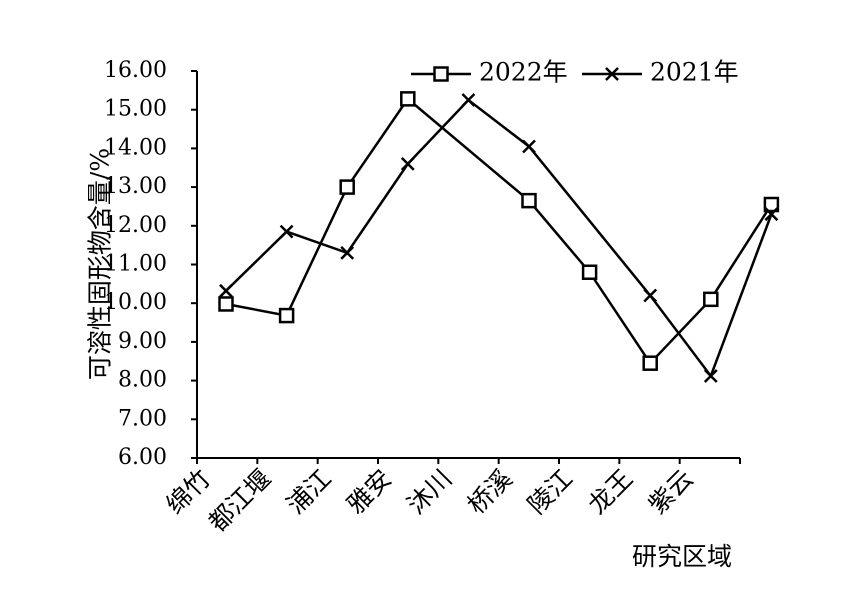  What do you see at coordinates (430, 492) in the screenshot?
I see `x-tick-label: 沐川` at bounding box center [430, 492].